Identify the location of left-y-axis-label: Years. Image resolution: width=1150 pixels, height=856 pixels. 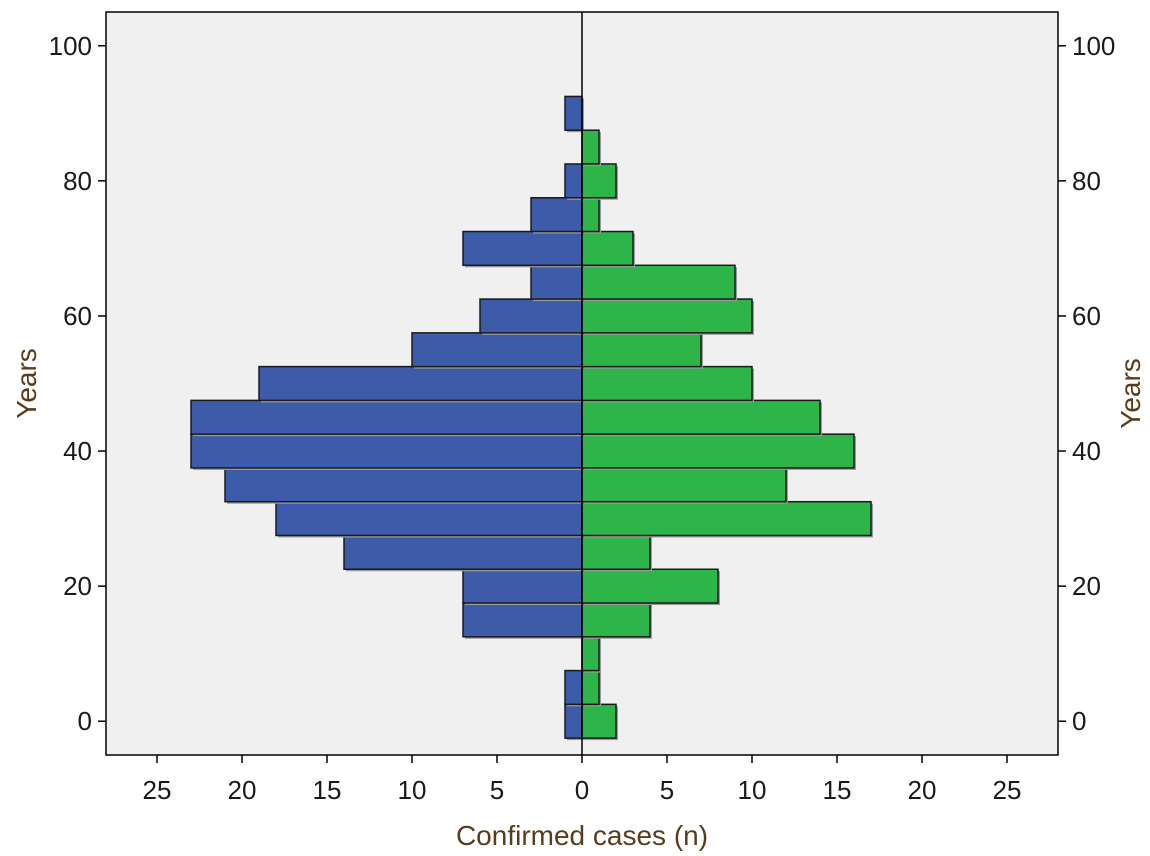
(26, 383).